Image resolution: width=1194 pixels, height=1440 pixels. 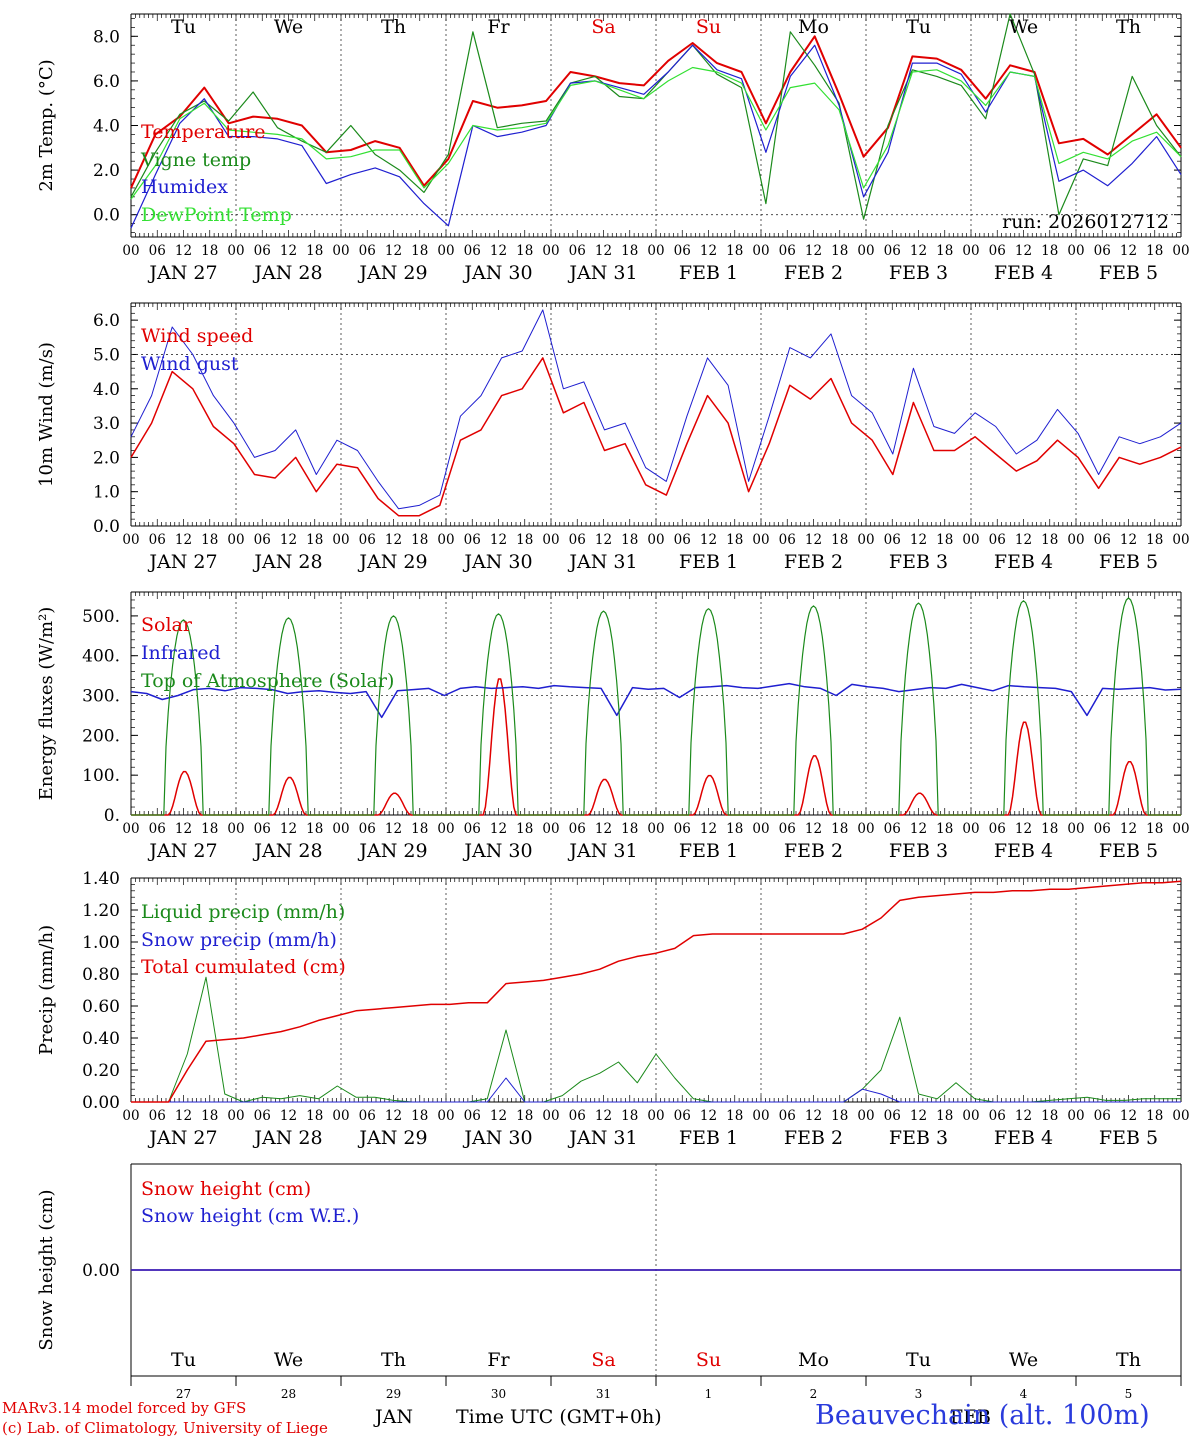 What do you see at coordinates (106, 321) in the screenshot?
I see `y-tick-label: 6.0` at bounding box center [106, 321].